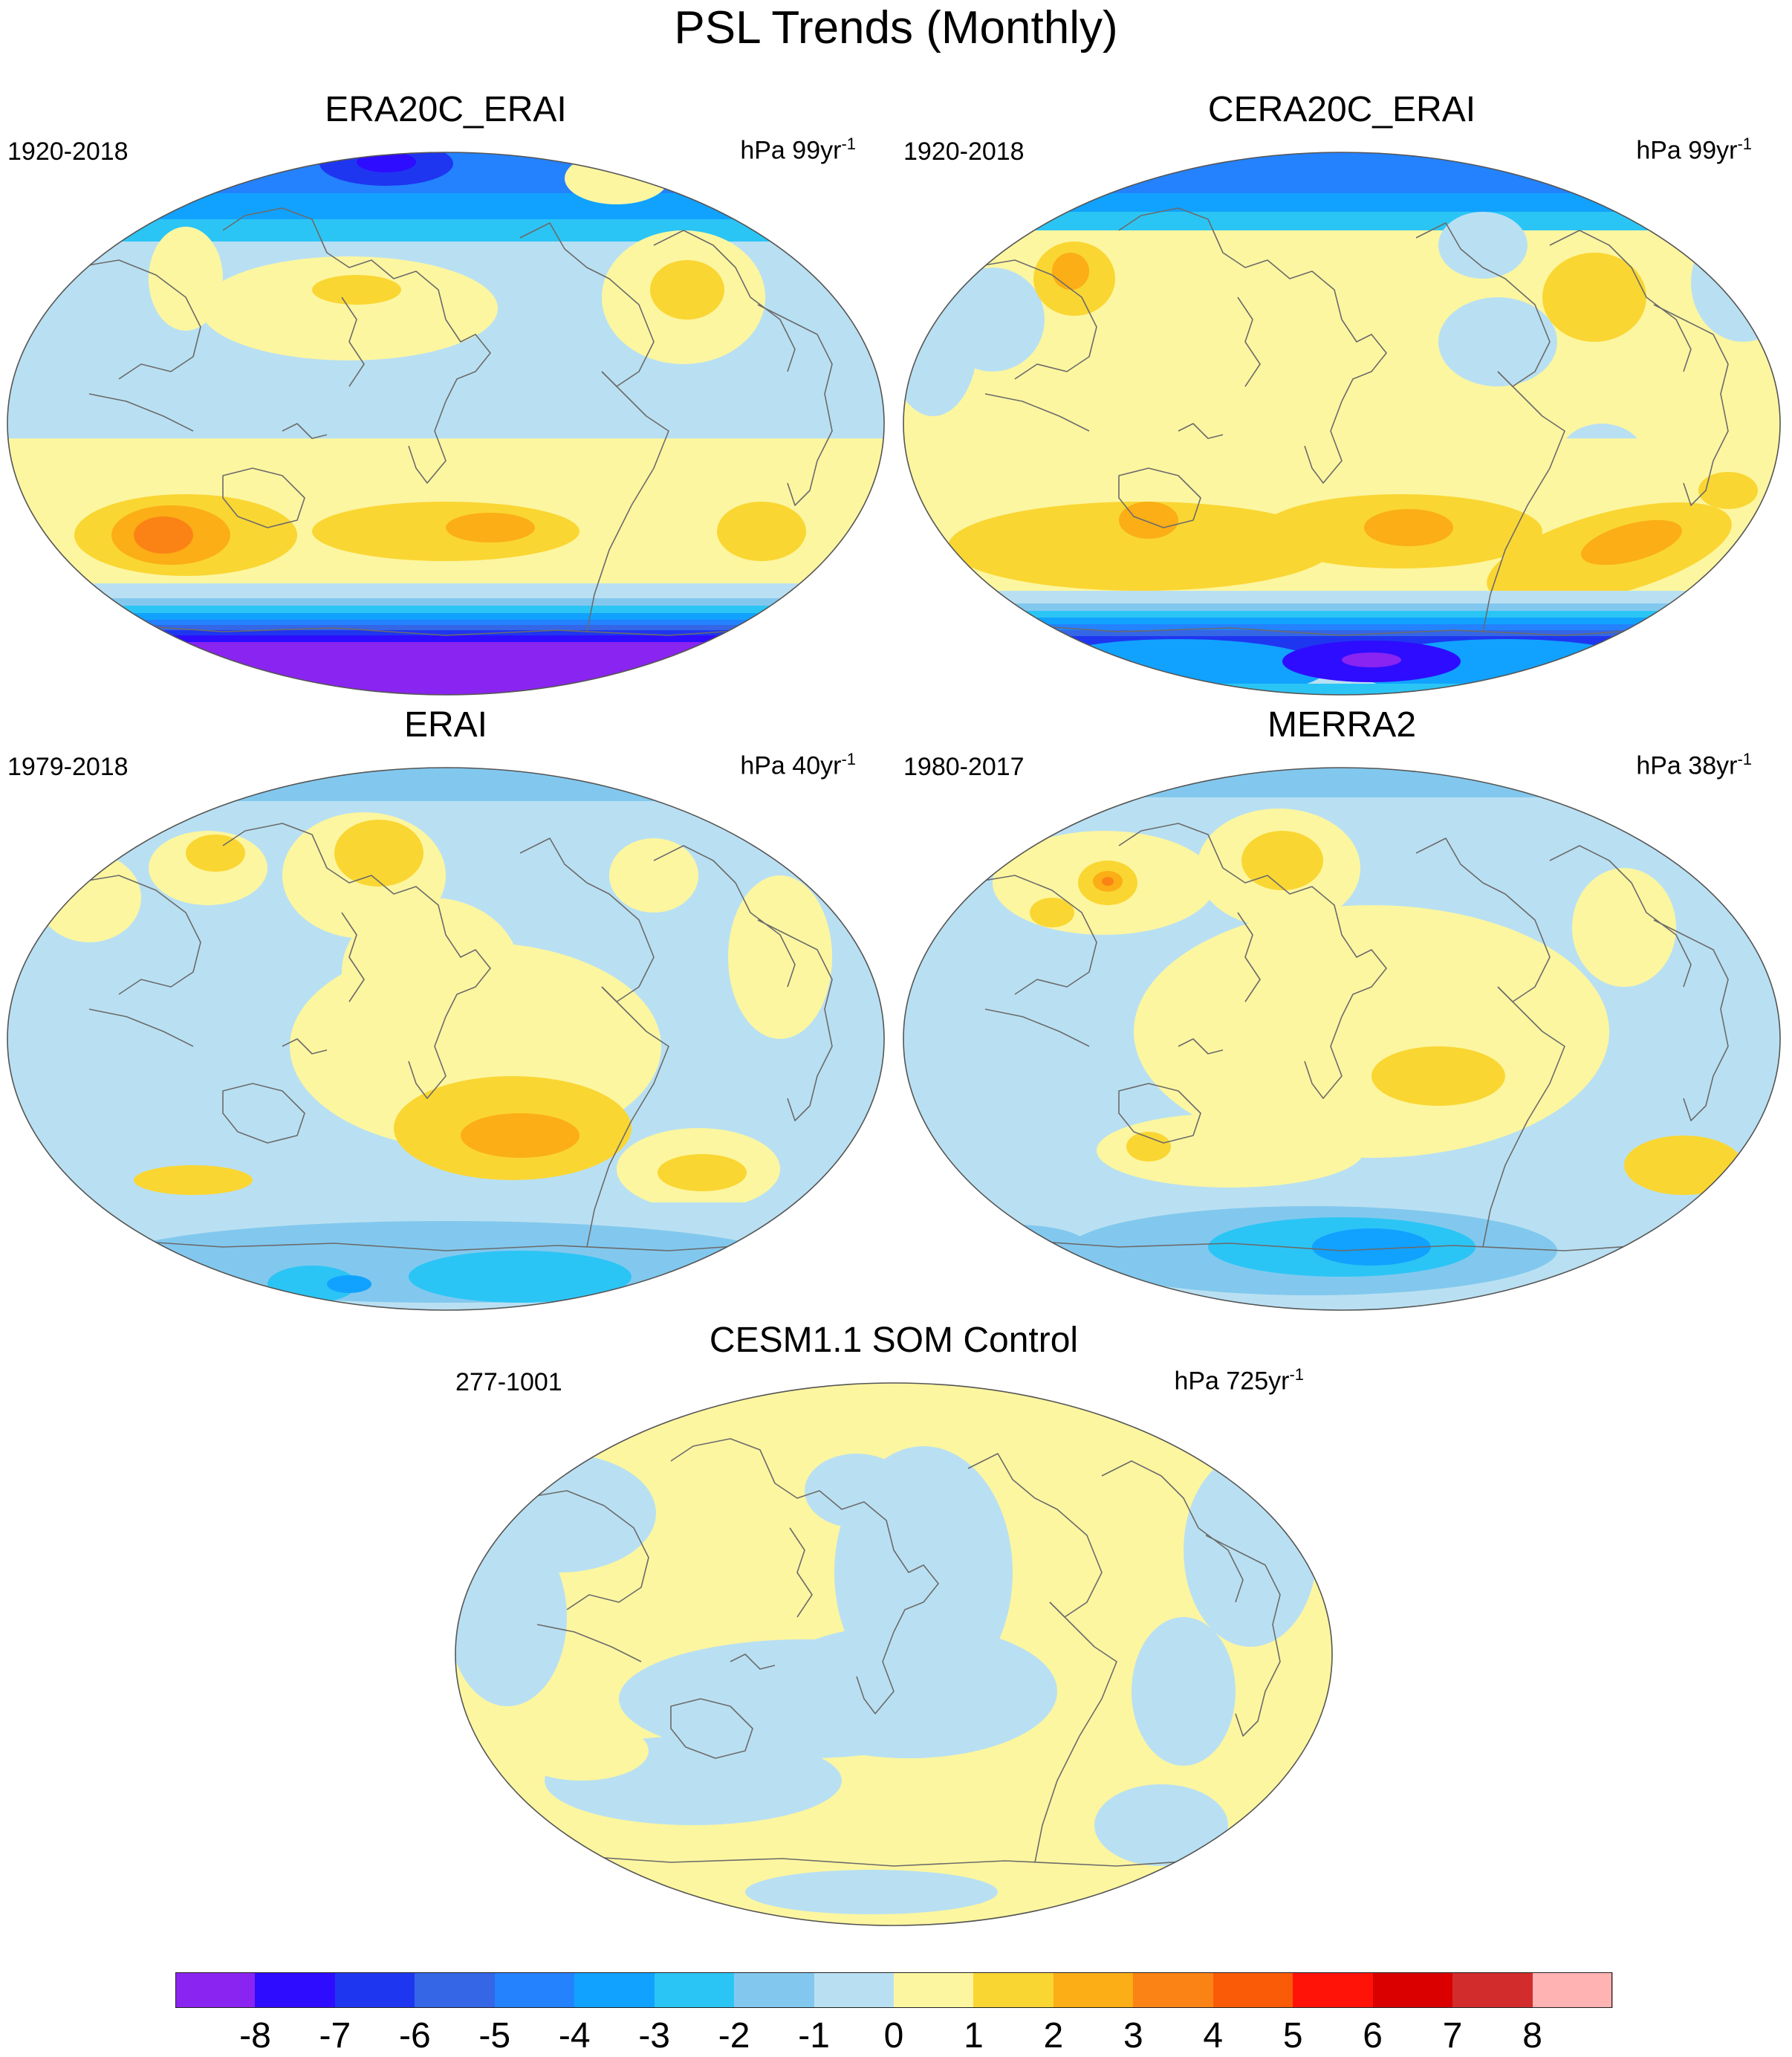  What do you see at coordinates (654, 2036) in the screenshot?
I see `colorbar-tick-label: -3` at bounding box center [654, 2036].